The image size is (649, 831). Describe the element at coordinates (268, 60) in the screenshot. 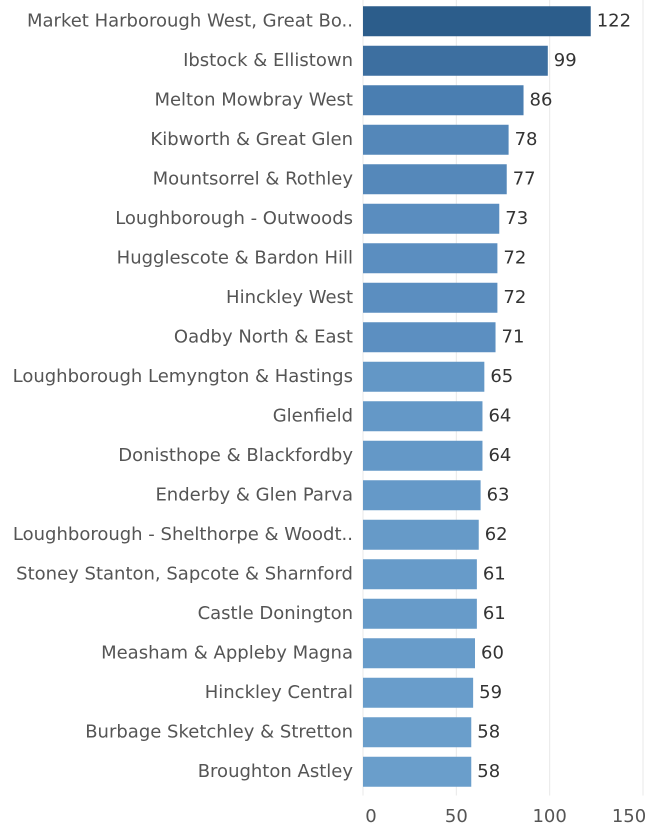

I see `y-tick-label: Ibstock & Ellistown` at that location.